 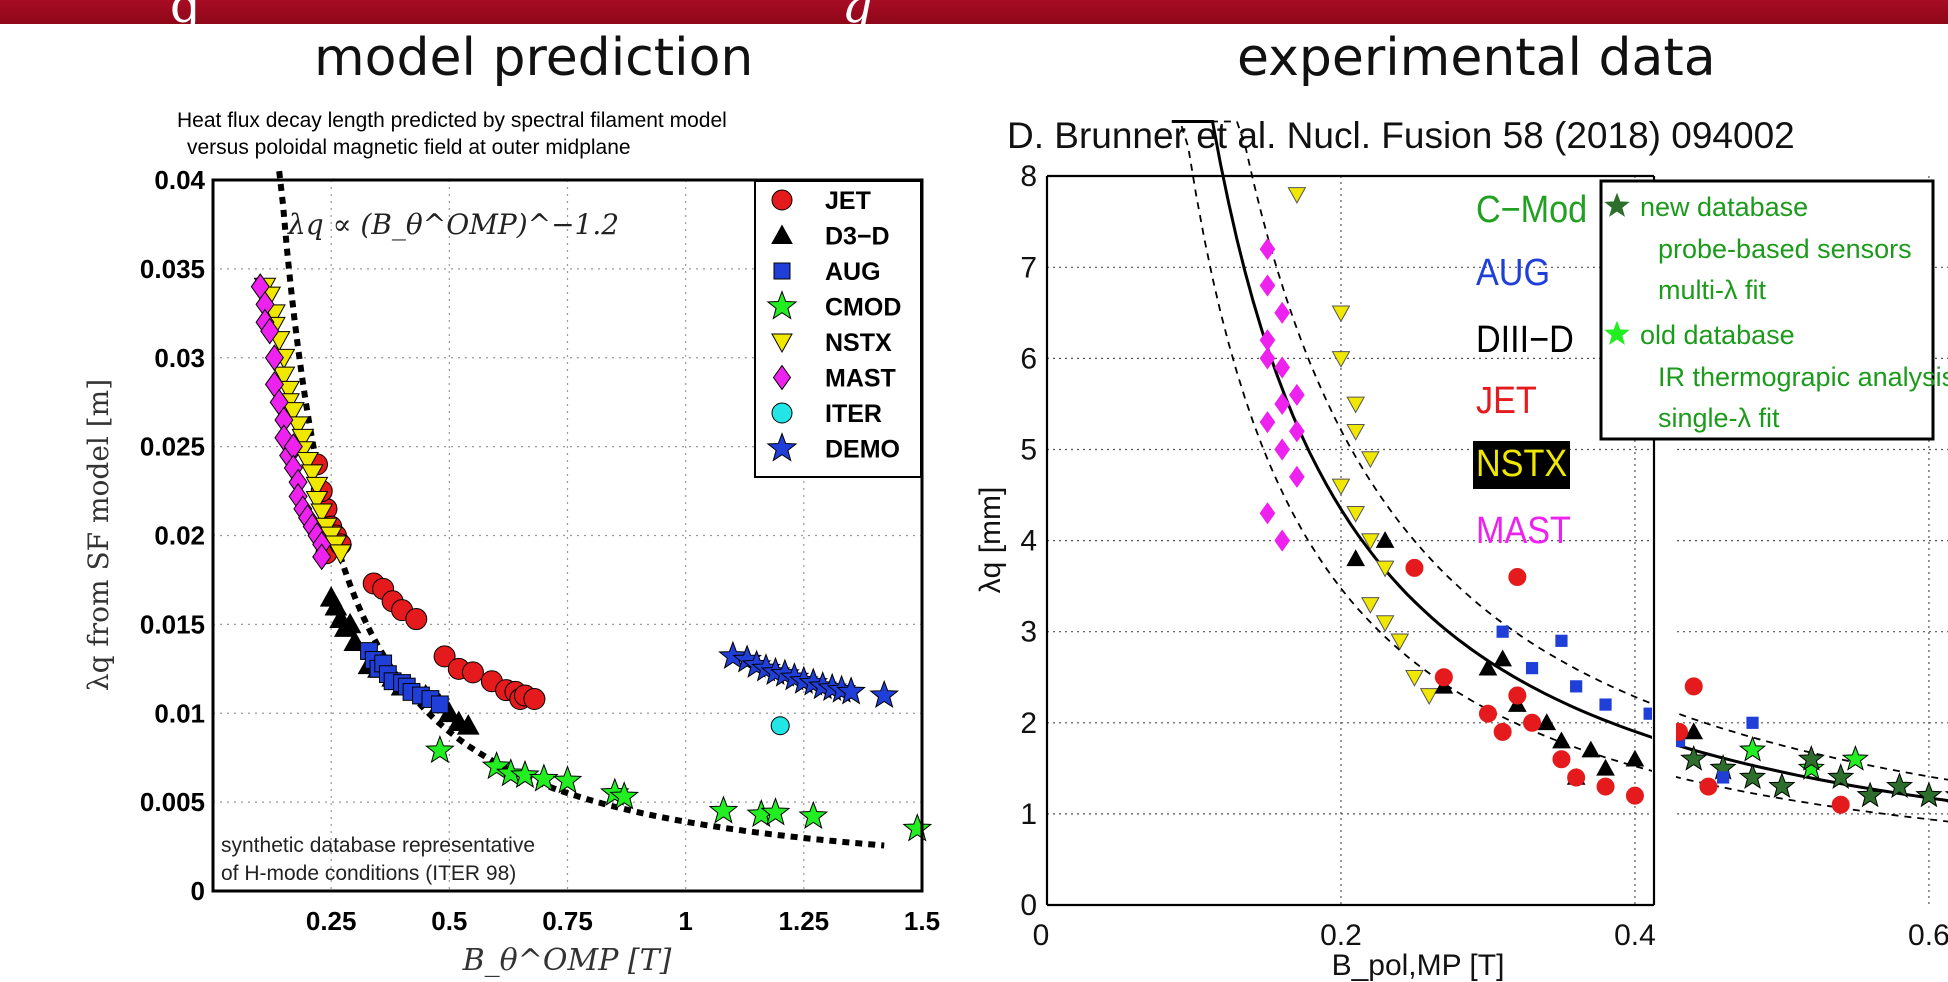 I want to click on heading-model-prediction: model prediction, so click(x=534, y=58).